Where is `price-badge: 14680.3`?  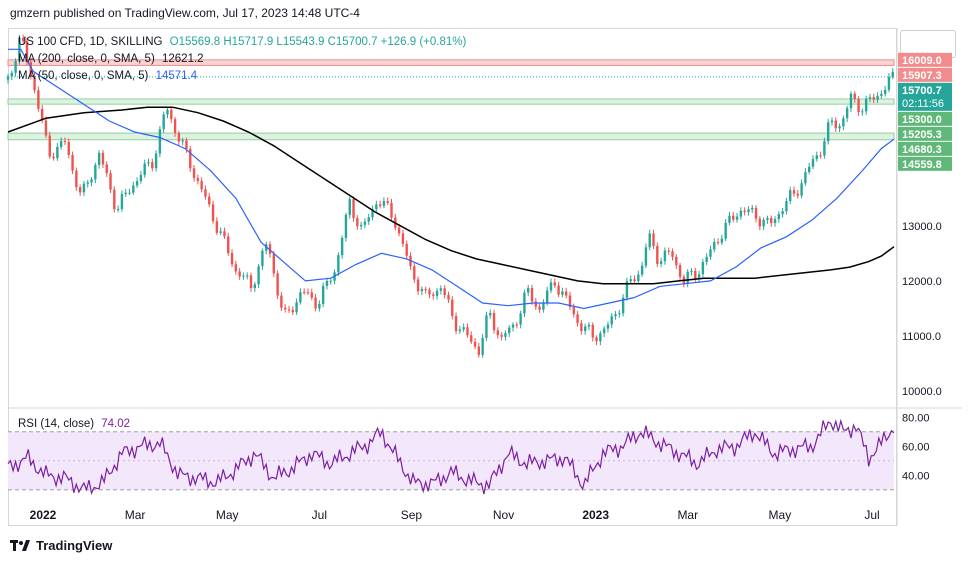 price-badge: 14680.3 is located at coordinates (925, 148).